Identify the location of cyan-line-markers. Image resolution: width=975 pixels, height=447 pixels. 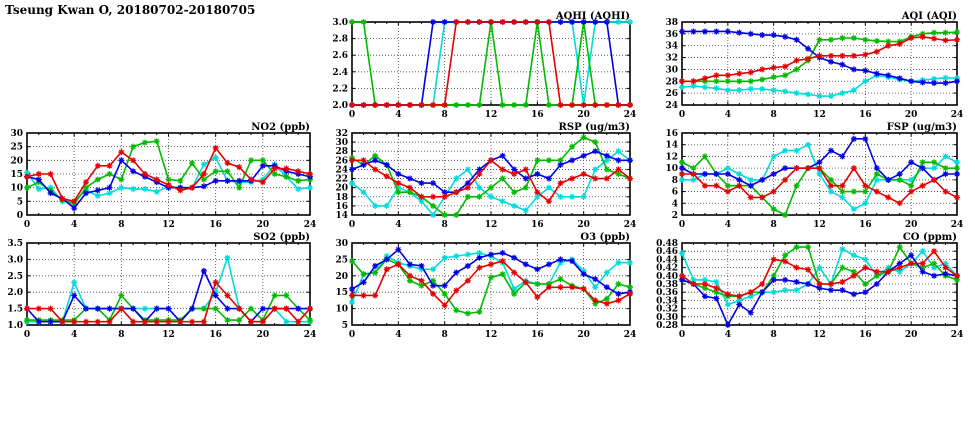
(819, 177).